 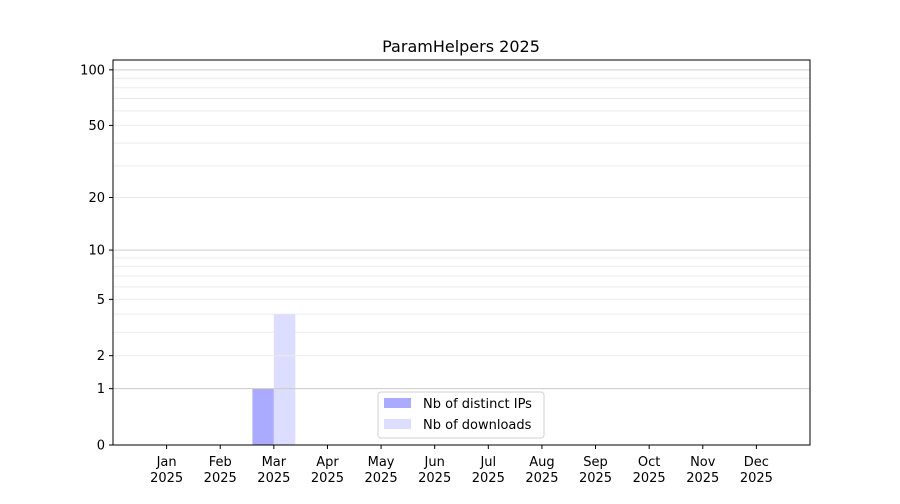 What do you see at coordinates (263, 416) in the screenshot?
I see `bar-nb-of-distinct-ips` at bounding box center [263, 416].